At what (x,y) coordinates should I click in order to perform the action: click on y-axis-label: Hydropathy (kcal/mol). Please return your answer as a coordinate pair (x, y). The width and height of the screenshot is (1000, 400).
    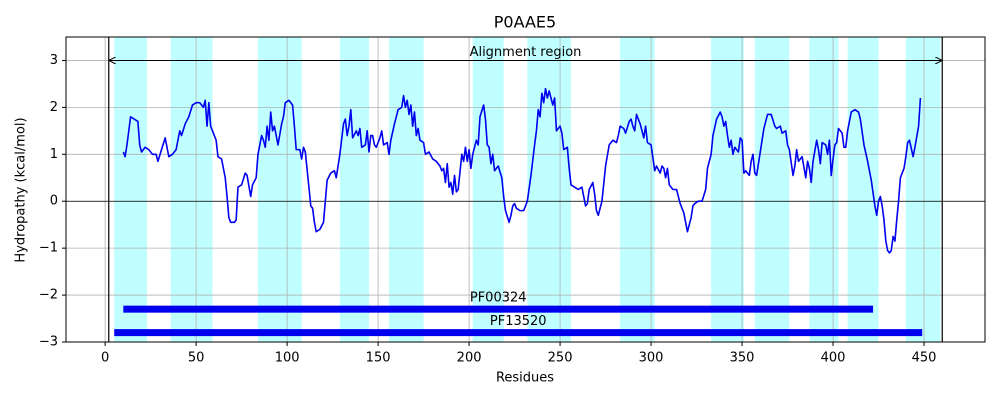
    Looking at the image, I should click on (21, 189).